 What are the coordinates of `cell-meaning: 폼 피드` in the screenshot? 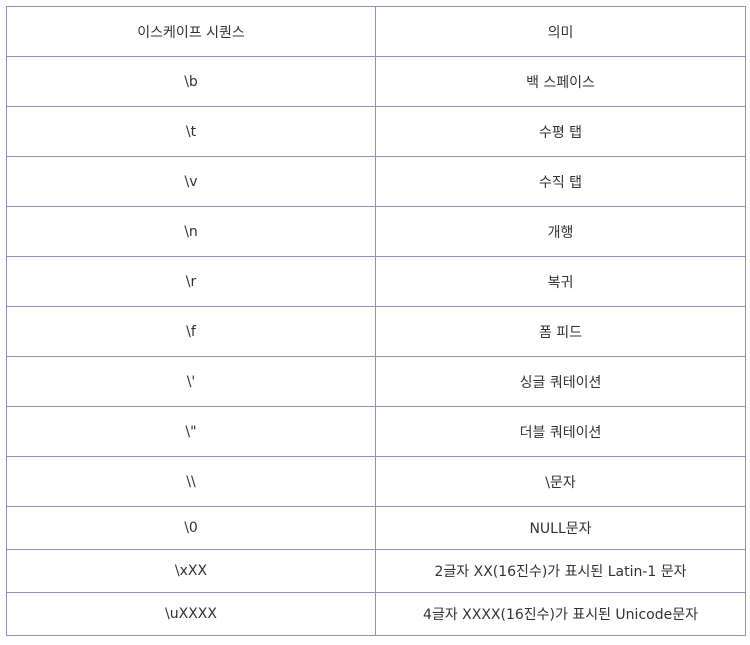 It's located at (560, 331).